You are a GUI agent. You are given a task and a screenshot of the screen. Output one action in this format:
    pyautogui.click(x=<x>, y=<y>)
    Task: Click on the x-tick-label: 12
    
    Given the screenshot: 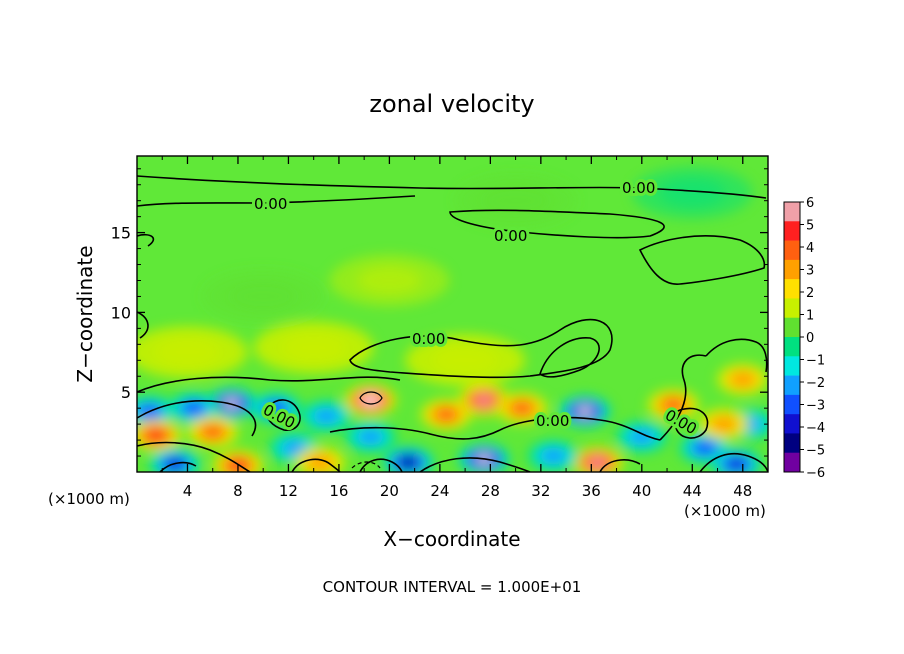 What is the action you would take?
    pyautogui.click(x=288, y=491)
    